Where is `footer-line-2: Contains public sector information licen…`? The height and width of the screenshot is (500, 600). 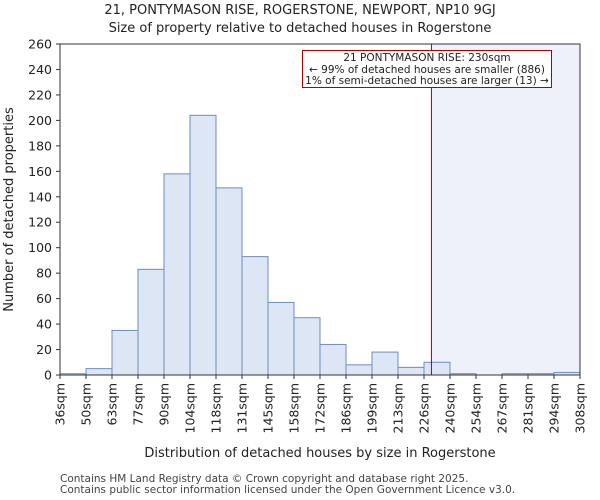
footer-line-2: Contains public sector information licen… is located at coordinates (288, 490).